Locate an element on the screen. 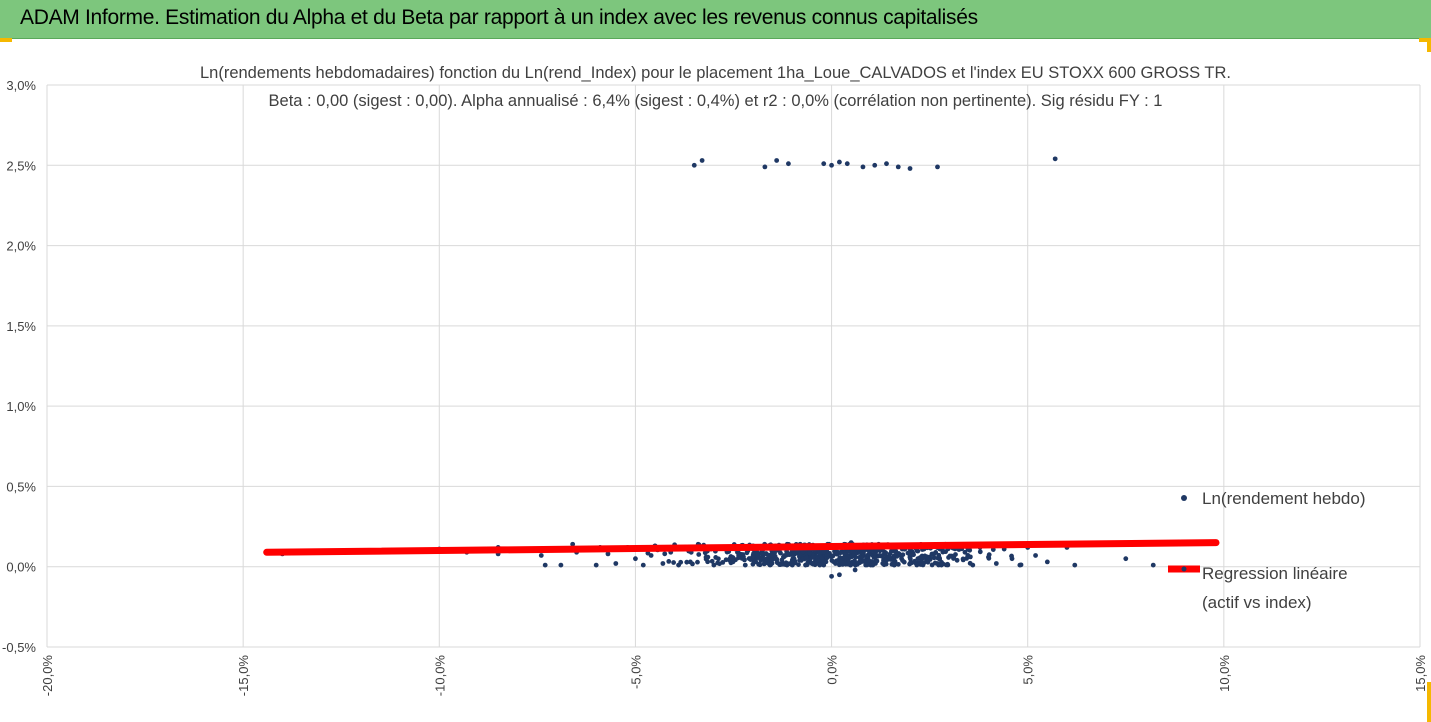 This screenshot has width=1431, height=722. corner-mark-top-left is located at coordinates (6, 40).